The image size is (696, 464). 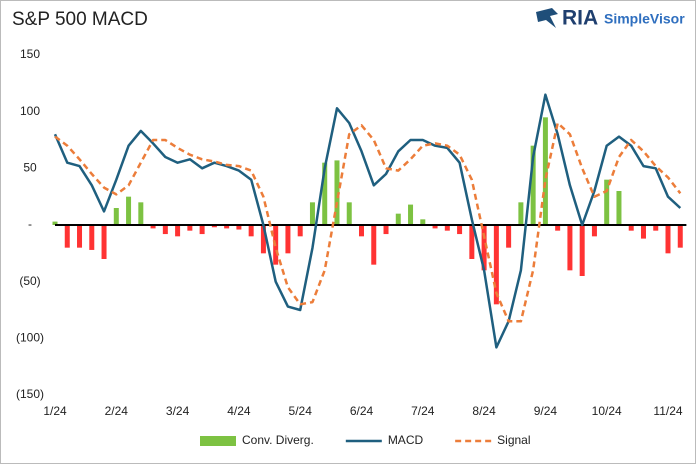 What do you see at coordinates (80, 19) in the screenshot?
I see `chart-title: S&P 500 MACD` at bounding box center [80, 19].